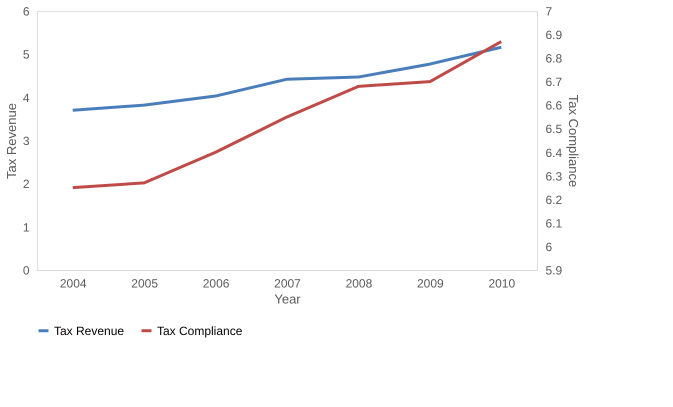 This screenshot has width=673, height=407. I want to click on y-axis-title: Tax Revenue, so click(11, 141).